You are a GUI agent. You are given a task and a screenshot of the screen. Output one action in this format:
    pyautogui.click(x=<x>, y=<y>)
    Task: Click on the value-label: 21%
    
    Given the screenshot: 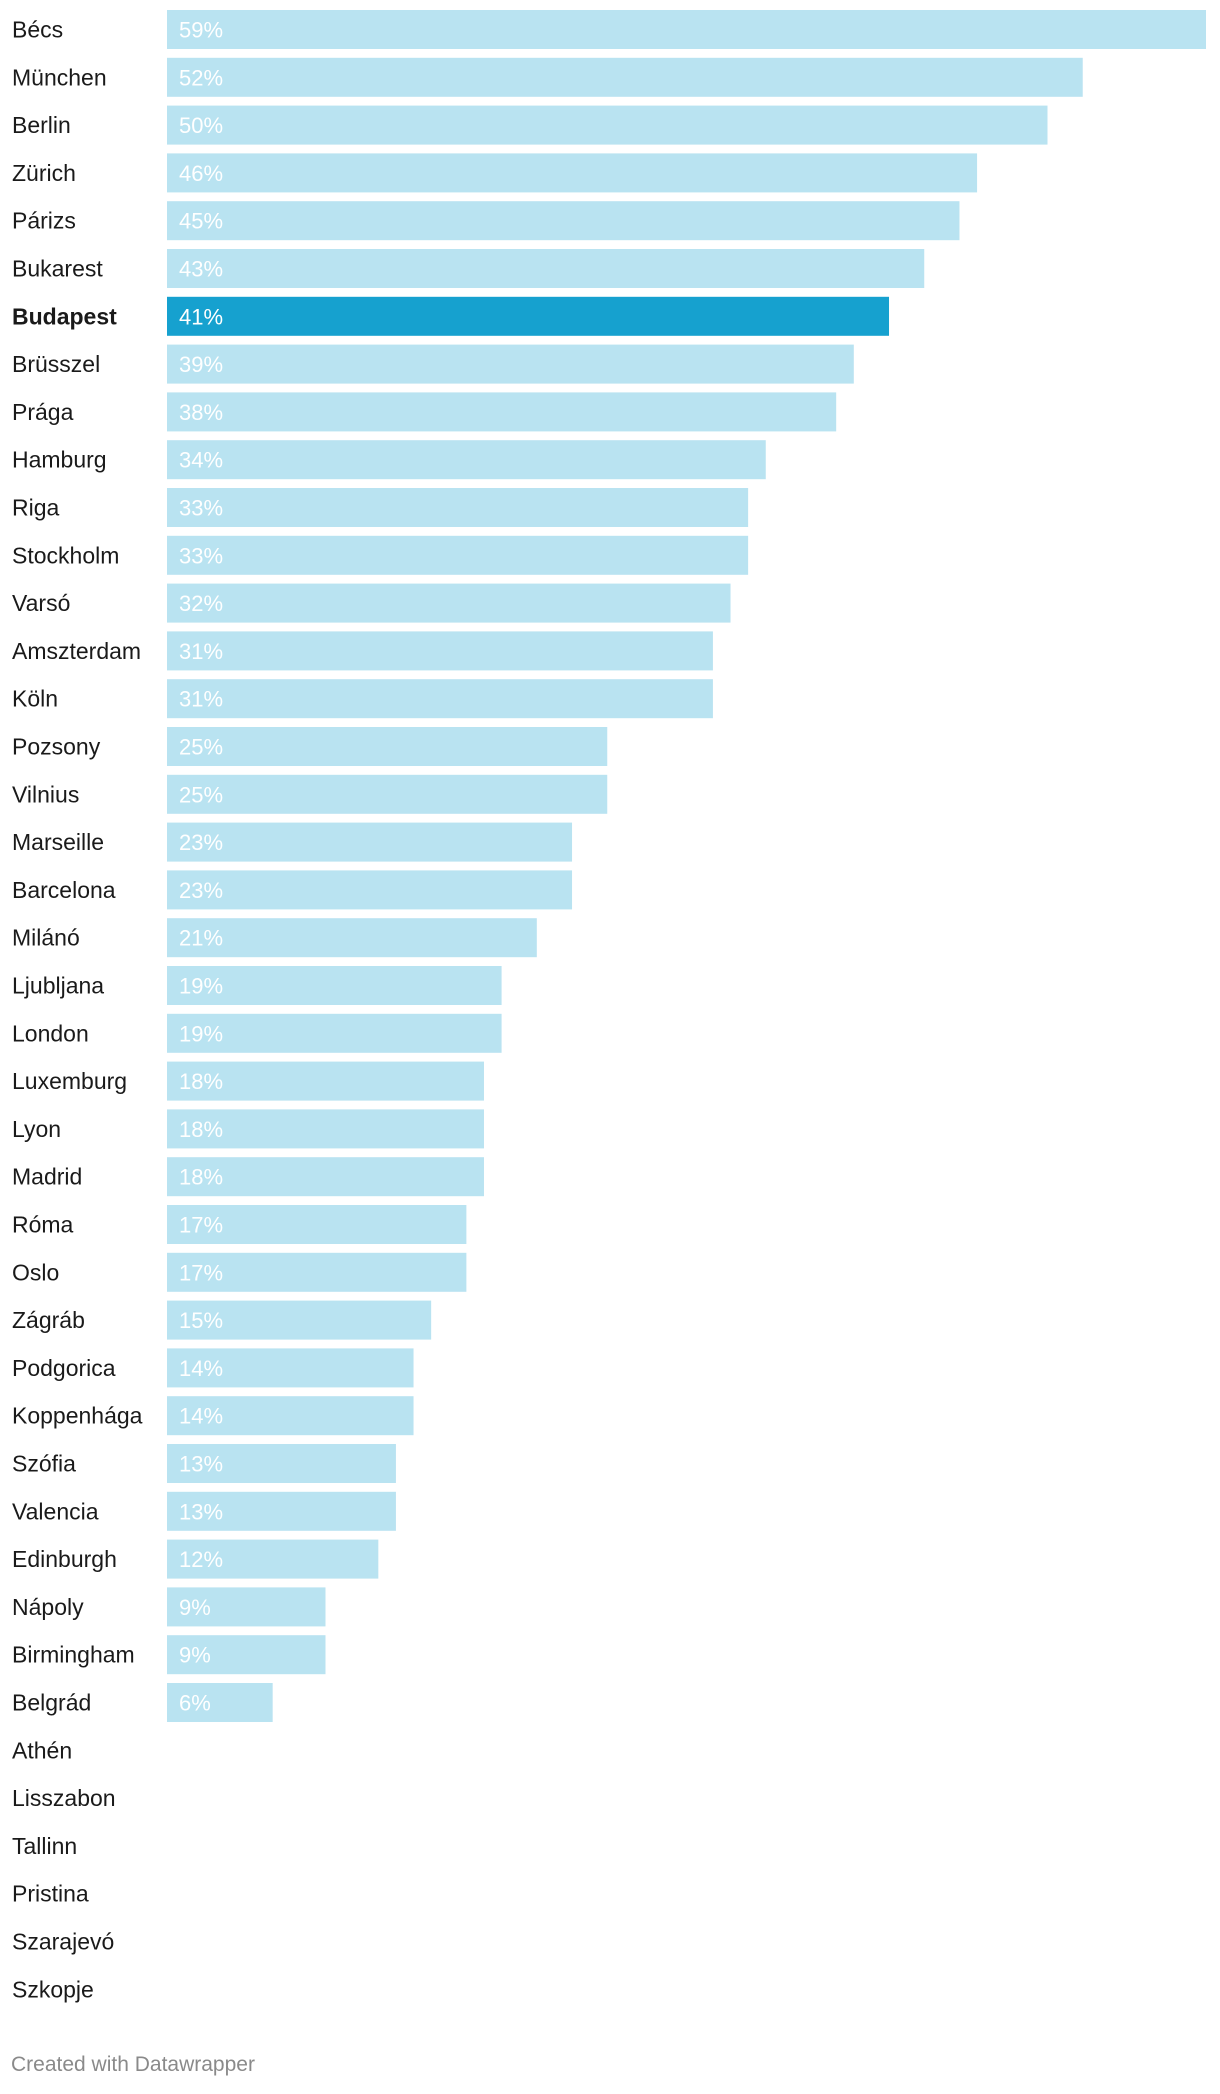 What is the action you would take?
    pyautogui.click(x=201, y=938)
    